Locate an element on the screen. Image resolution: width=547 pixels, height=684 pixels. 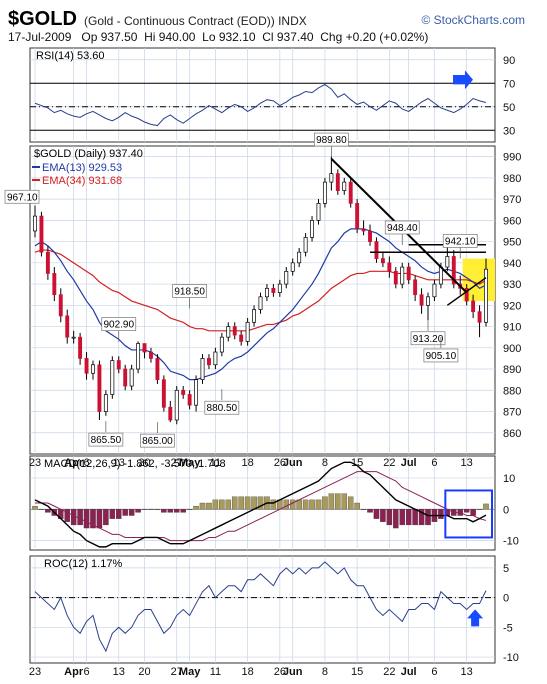
quote-date: 17-Jul-2009 is located at coordinates (40, 37).